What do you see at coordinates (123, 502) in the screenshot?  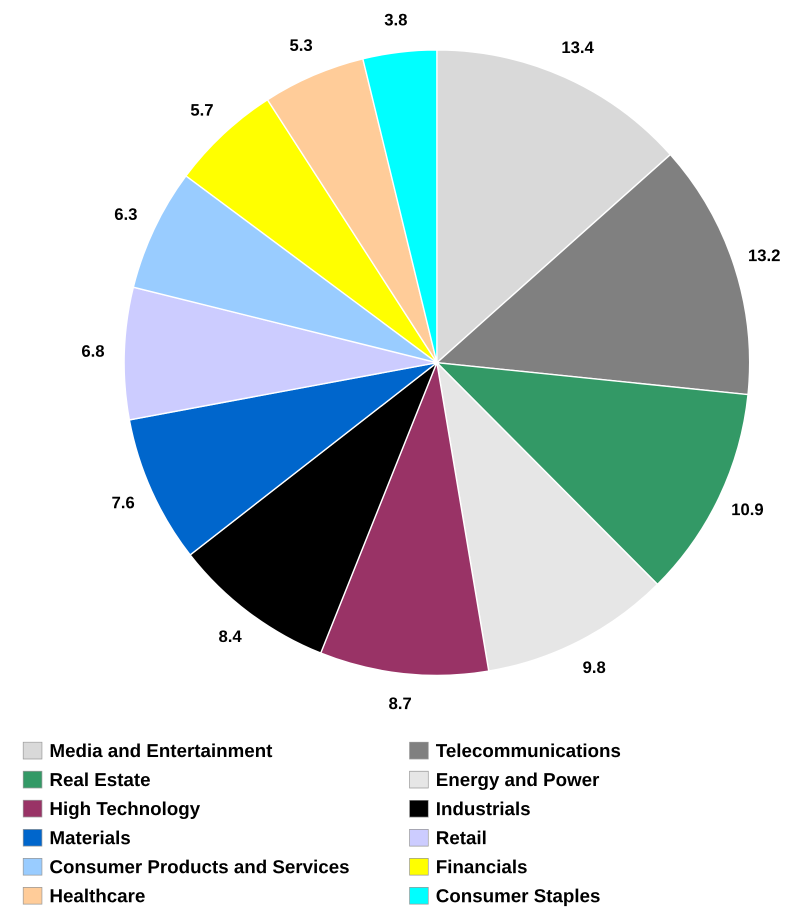 I see `data-label: 7.6` at bounding box center [123, 502].